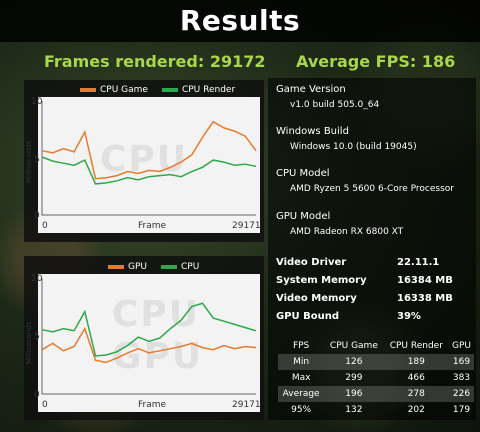 This screenshot has height=432, width=480. I want to click on legend-item-gpu: GPU, so click(127, 267).